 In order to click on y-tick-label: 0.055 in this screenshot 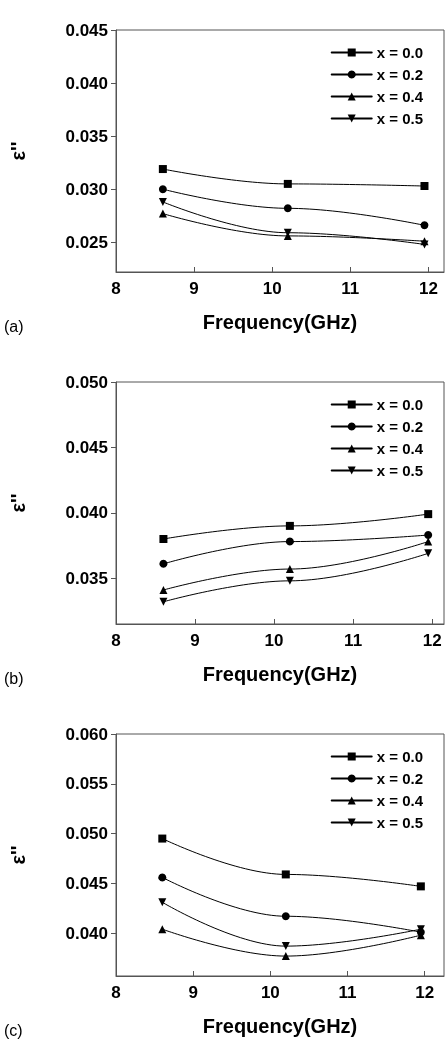, I will do `click(86, 784)`.